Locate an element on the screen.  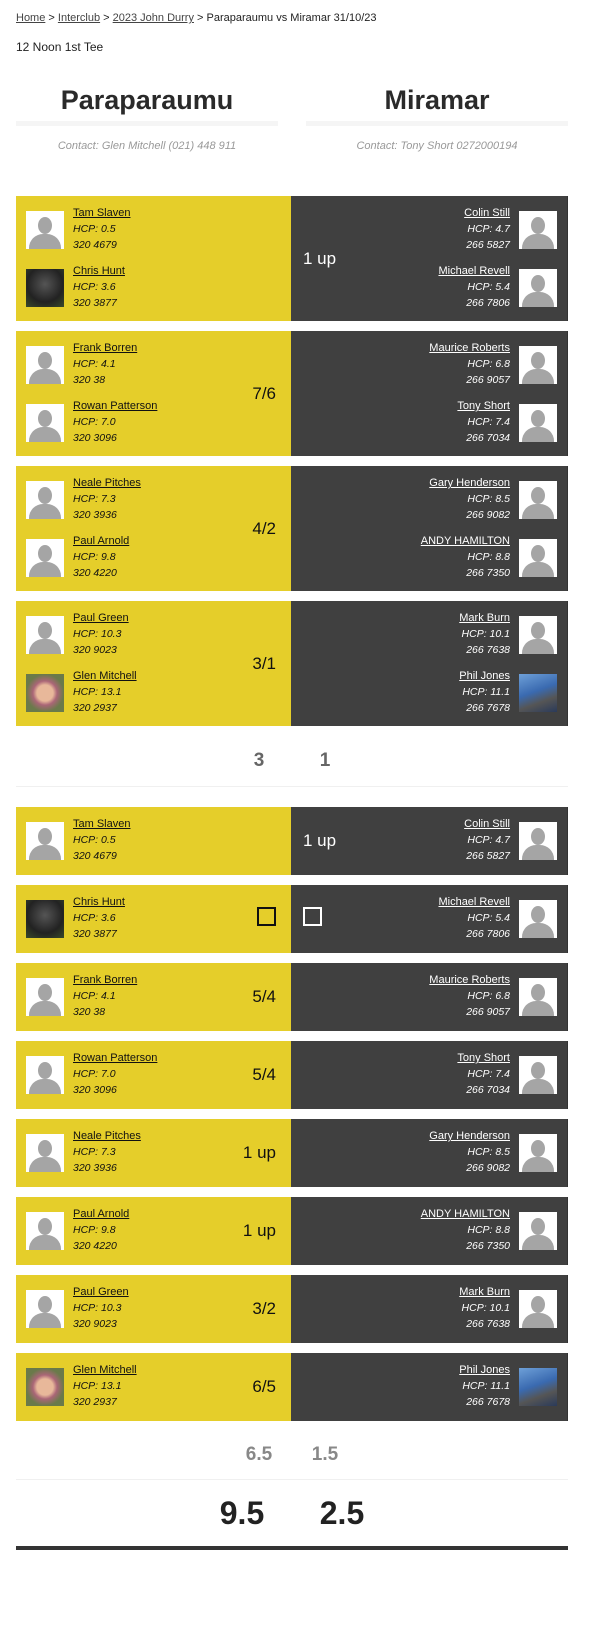
player-info: Phil Jones HCP: 11.1 266 7678 is located at coordinates (484, 1386).